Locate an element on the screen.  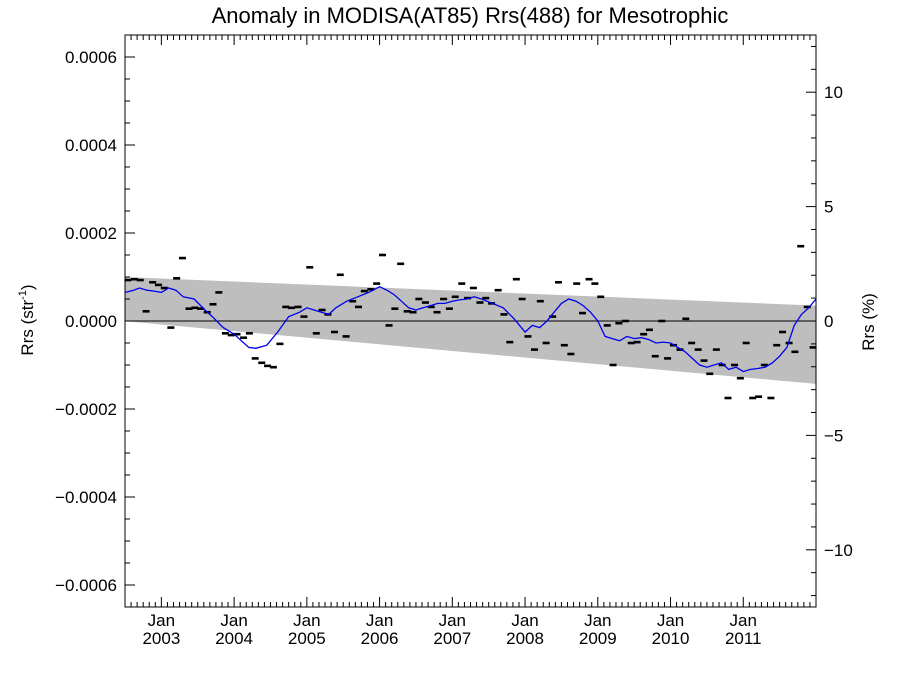
x-tick-label-year: 2009 is located at coordinates (598, 638).